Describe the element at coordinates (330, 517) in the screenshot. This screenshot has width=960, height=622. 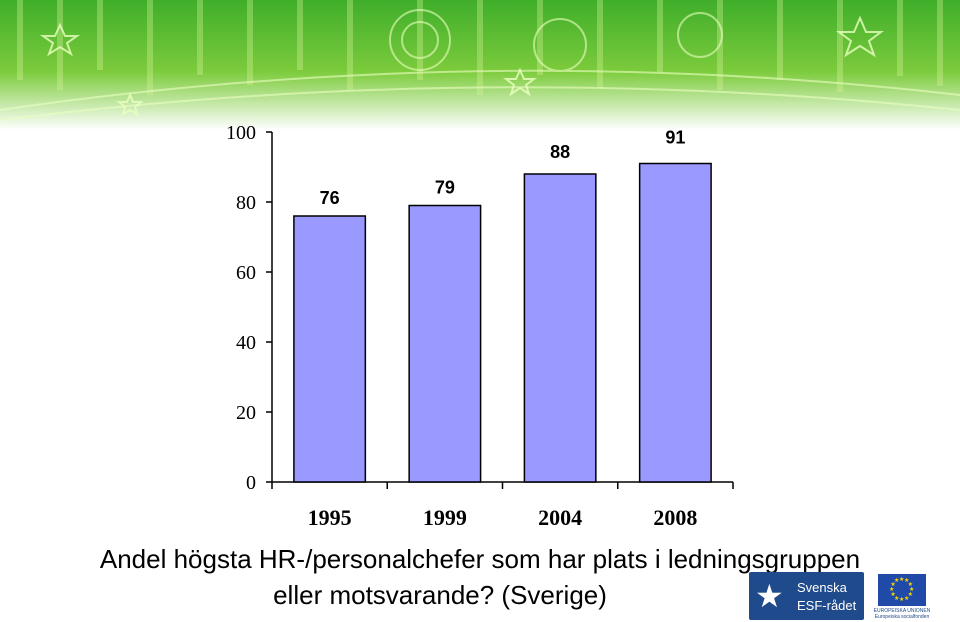
I see `x-tick-label: 1995` at that location.